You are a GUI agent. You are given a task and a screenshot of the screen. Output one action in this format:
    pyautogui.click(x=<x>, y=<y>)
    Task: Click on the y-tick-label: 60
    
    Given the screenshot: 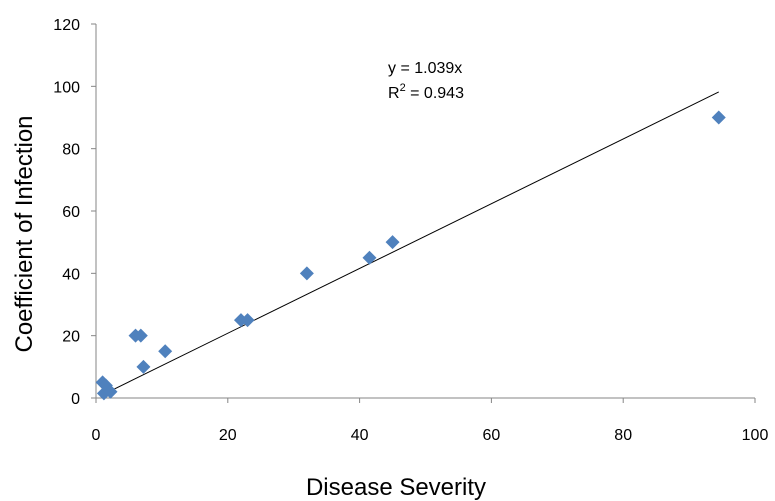 What is the action you would take?
    pyautogui.click(x=71, y=212)
    